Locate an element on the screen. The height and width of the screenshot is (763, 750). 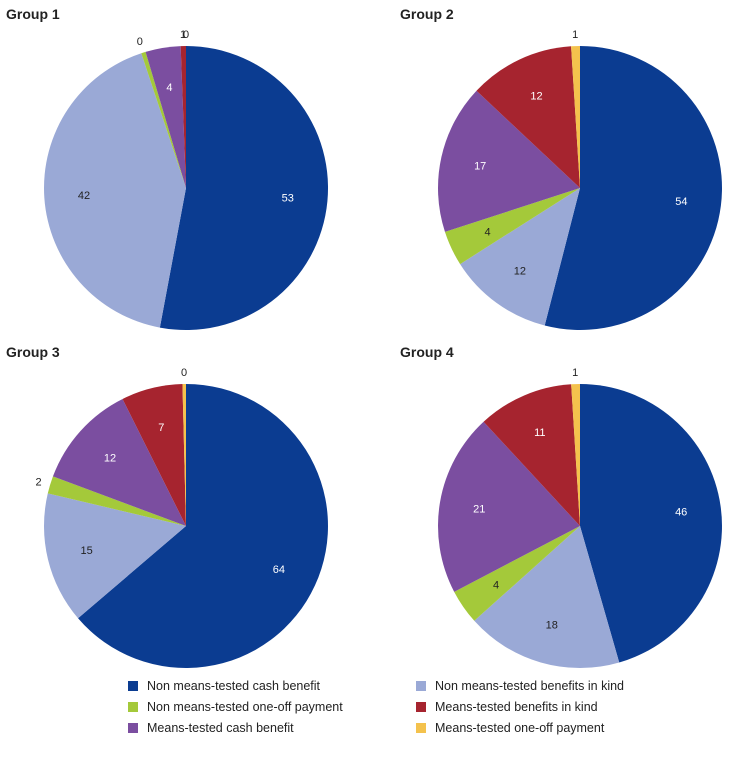
slice-data-label: 15 is located at coordinates (86, 551).